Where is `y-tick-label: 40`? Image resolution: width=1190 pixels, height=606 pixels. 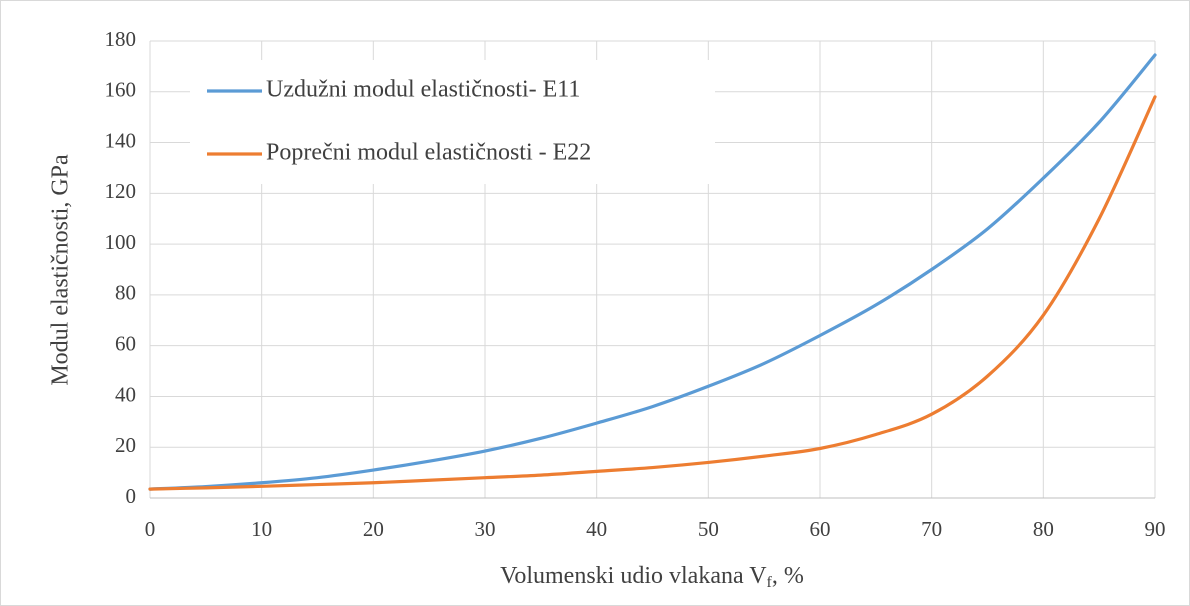
y-tick-label: 40 is located at coordinates (125, 394).